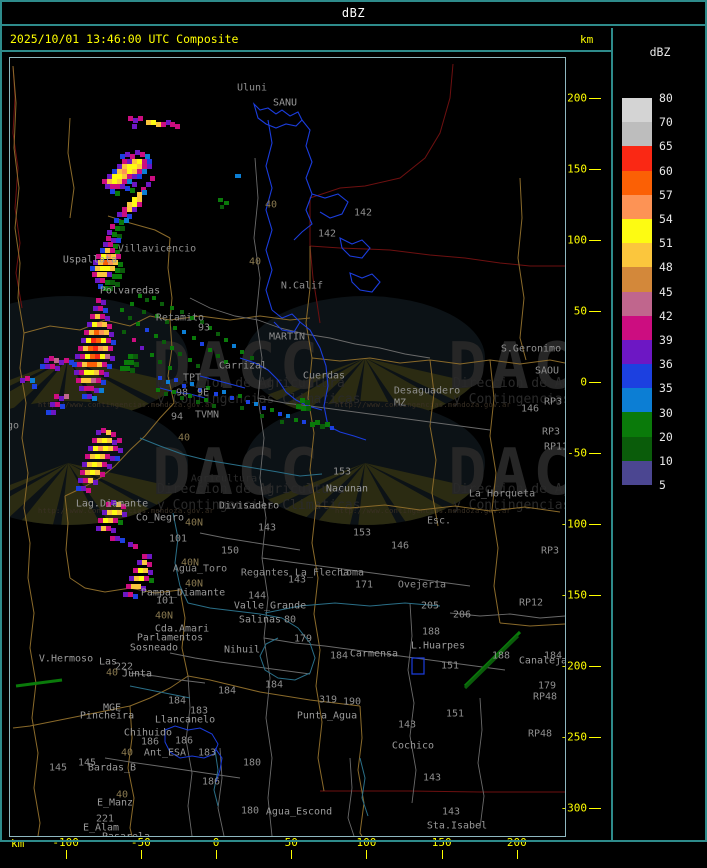  What do you see at coordinates (101, 828) in the screenshot?
I see `map-place-label: E_Alam` at bounding box center [101, 828].